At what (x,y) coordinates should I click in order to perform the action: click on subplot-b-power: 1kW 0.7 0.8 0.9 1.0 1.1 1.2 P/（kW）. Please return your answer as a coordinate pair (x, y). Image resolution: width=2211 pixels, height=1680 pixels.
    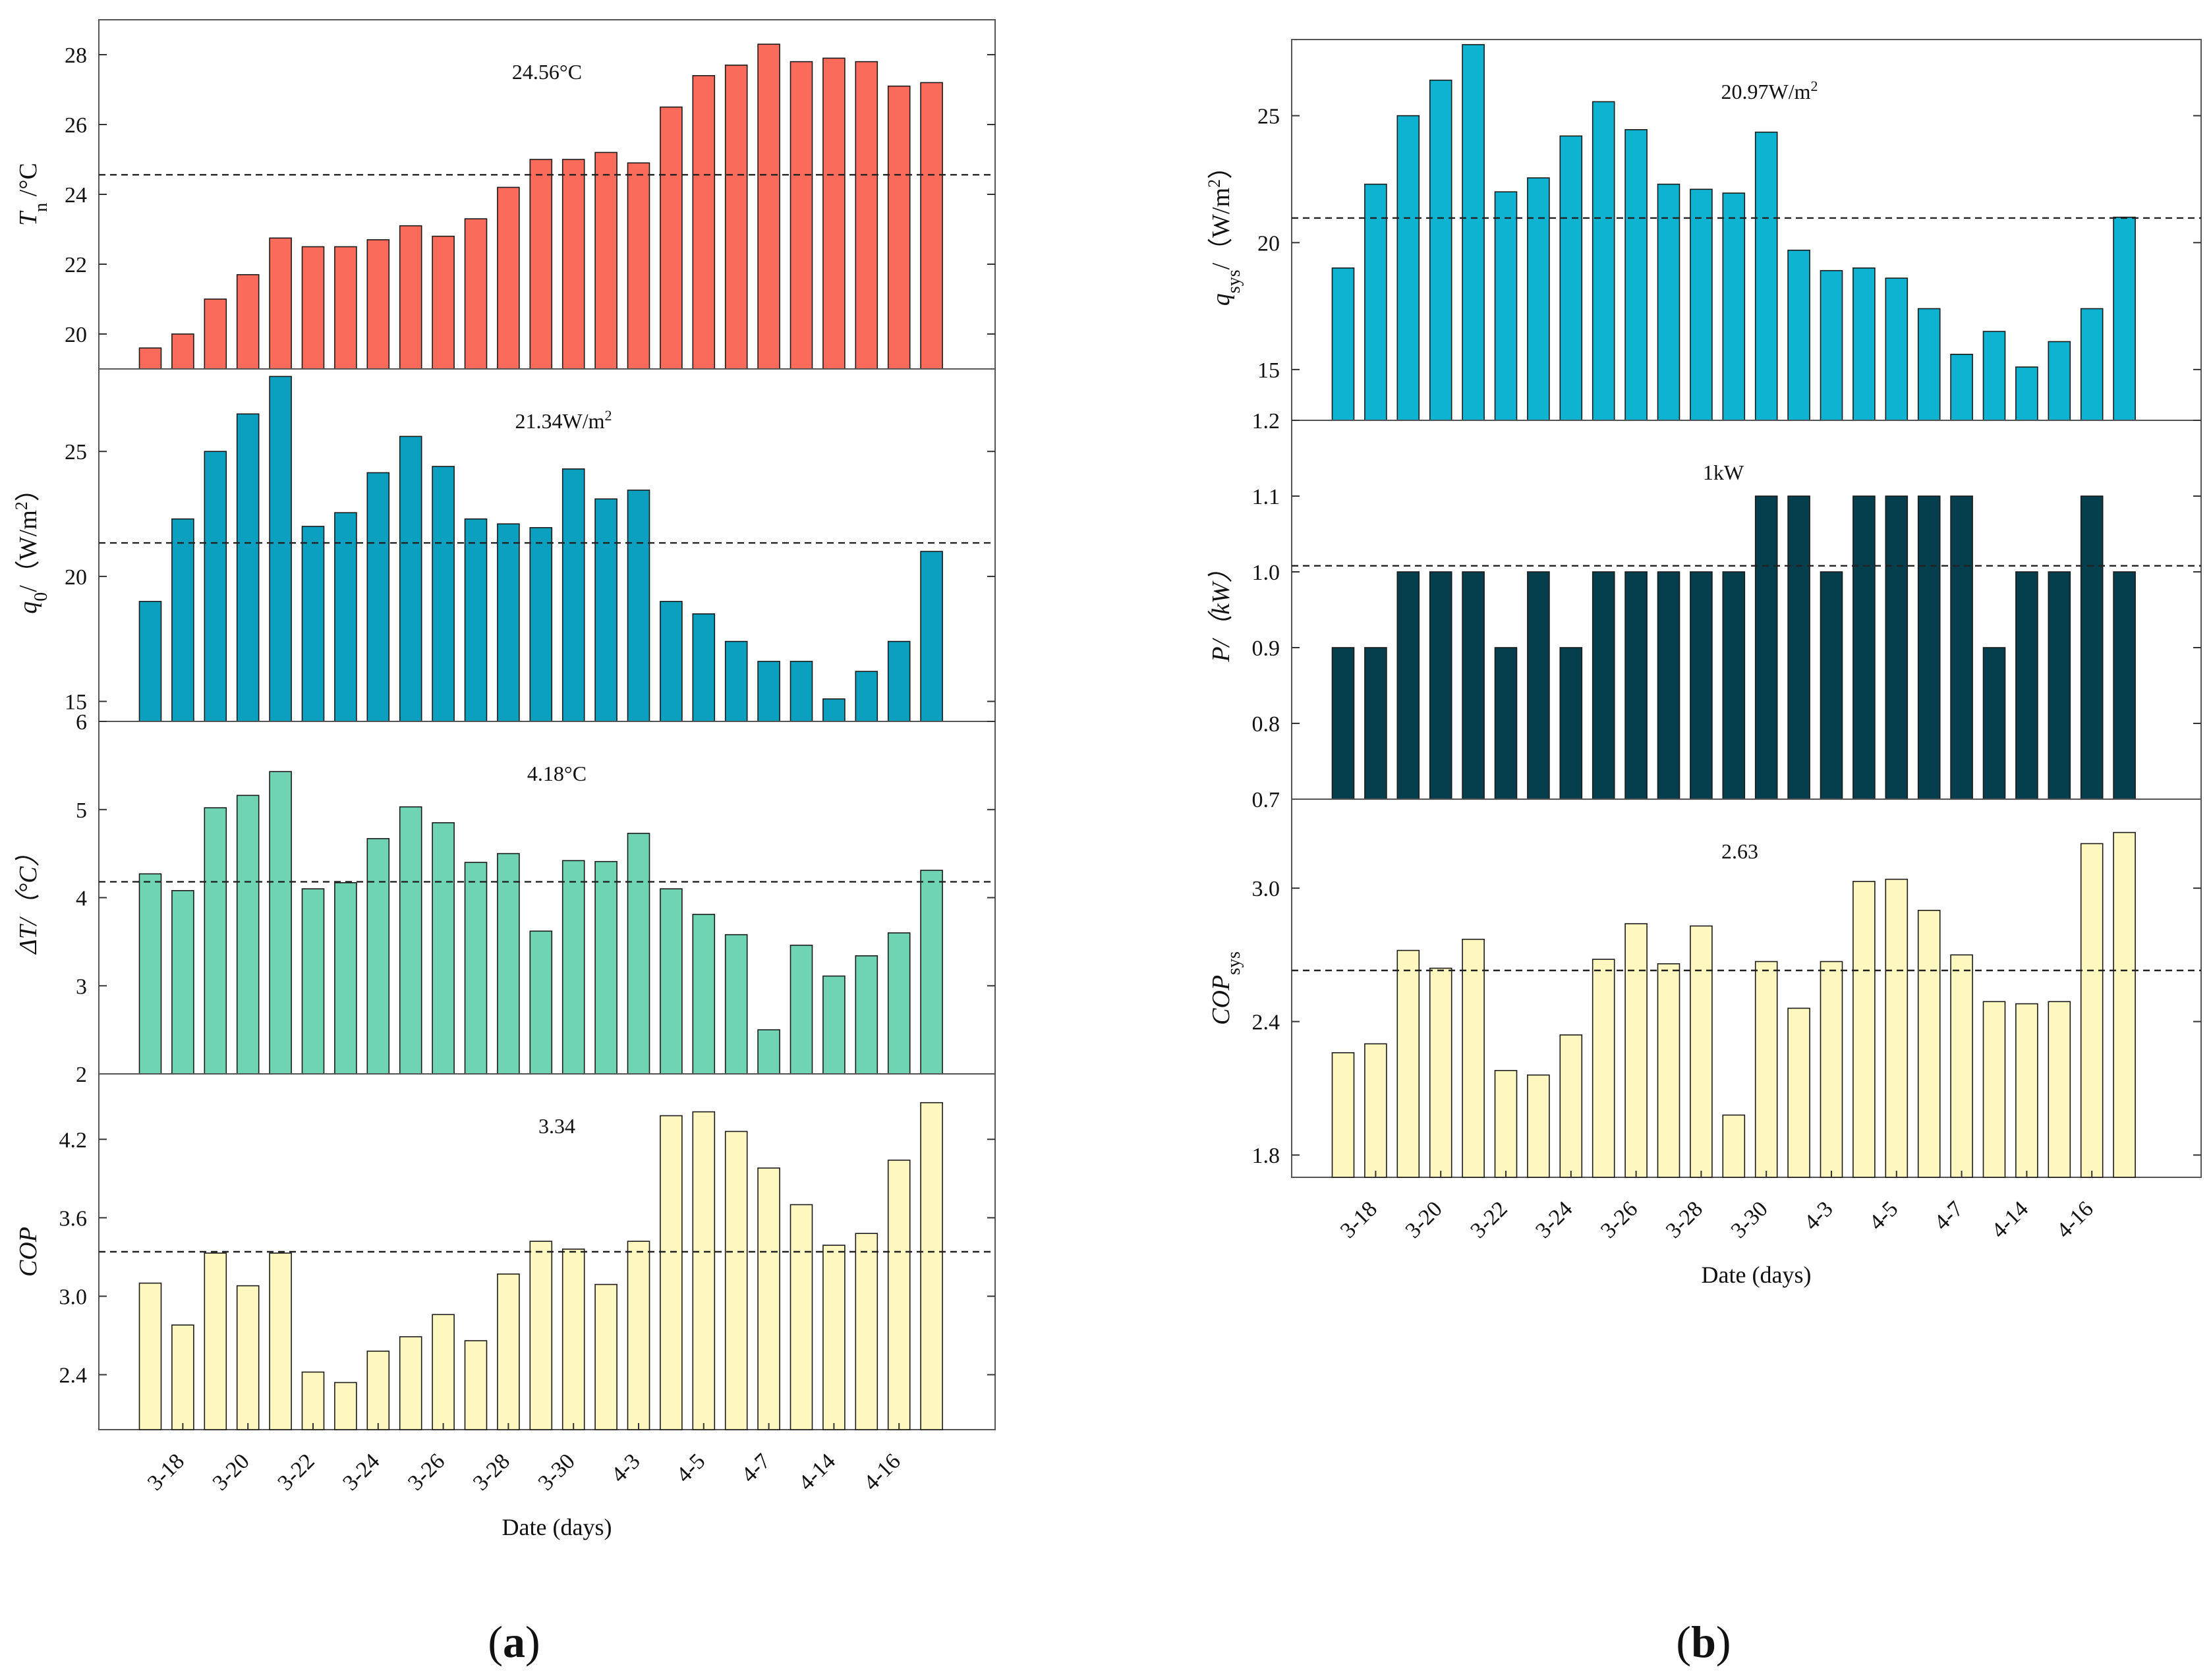
    Looking at the image, I should click on (1704, 610).